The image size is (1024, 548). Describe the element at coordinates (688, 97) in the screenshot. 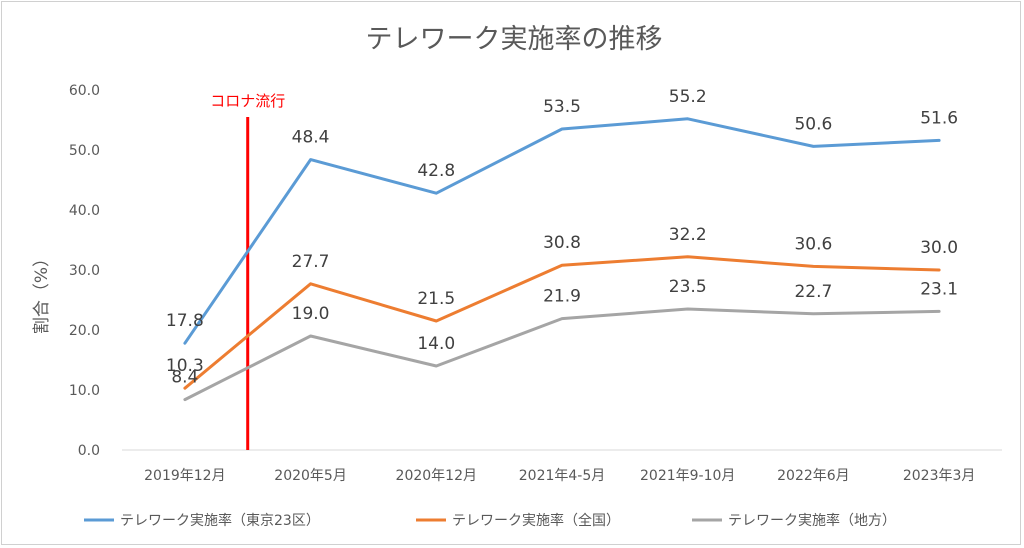

I see `data-label: 55.2` at that location.